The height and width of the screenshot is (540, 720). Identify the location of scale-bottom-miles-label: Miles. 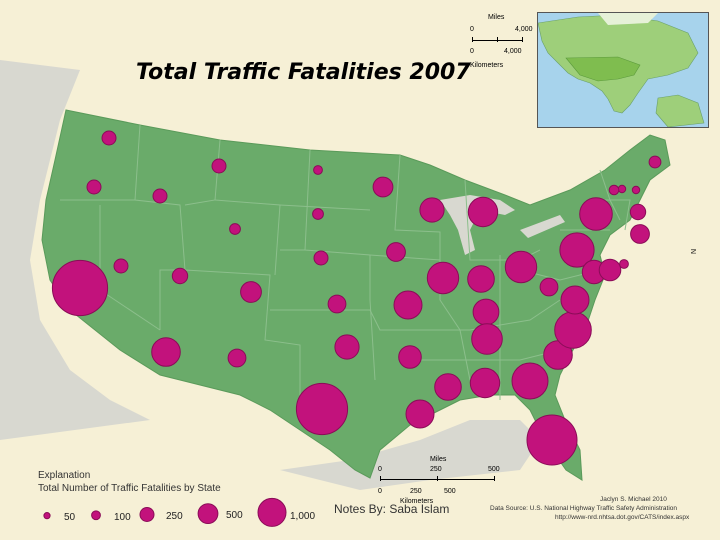
(438, 459).